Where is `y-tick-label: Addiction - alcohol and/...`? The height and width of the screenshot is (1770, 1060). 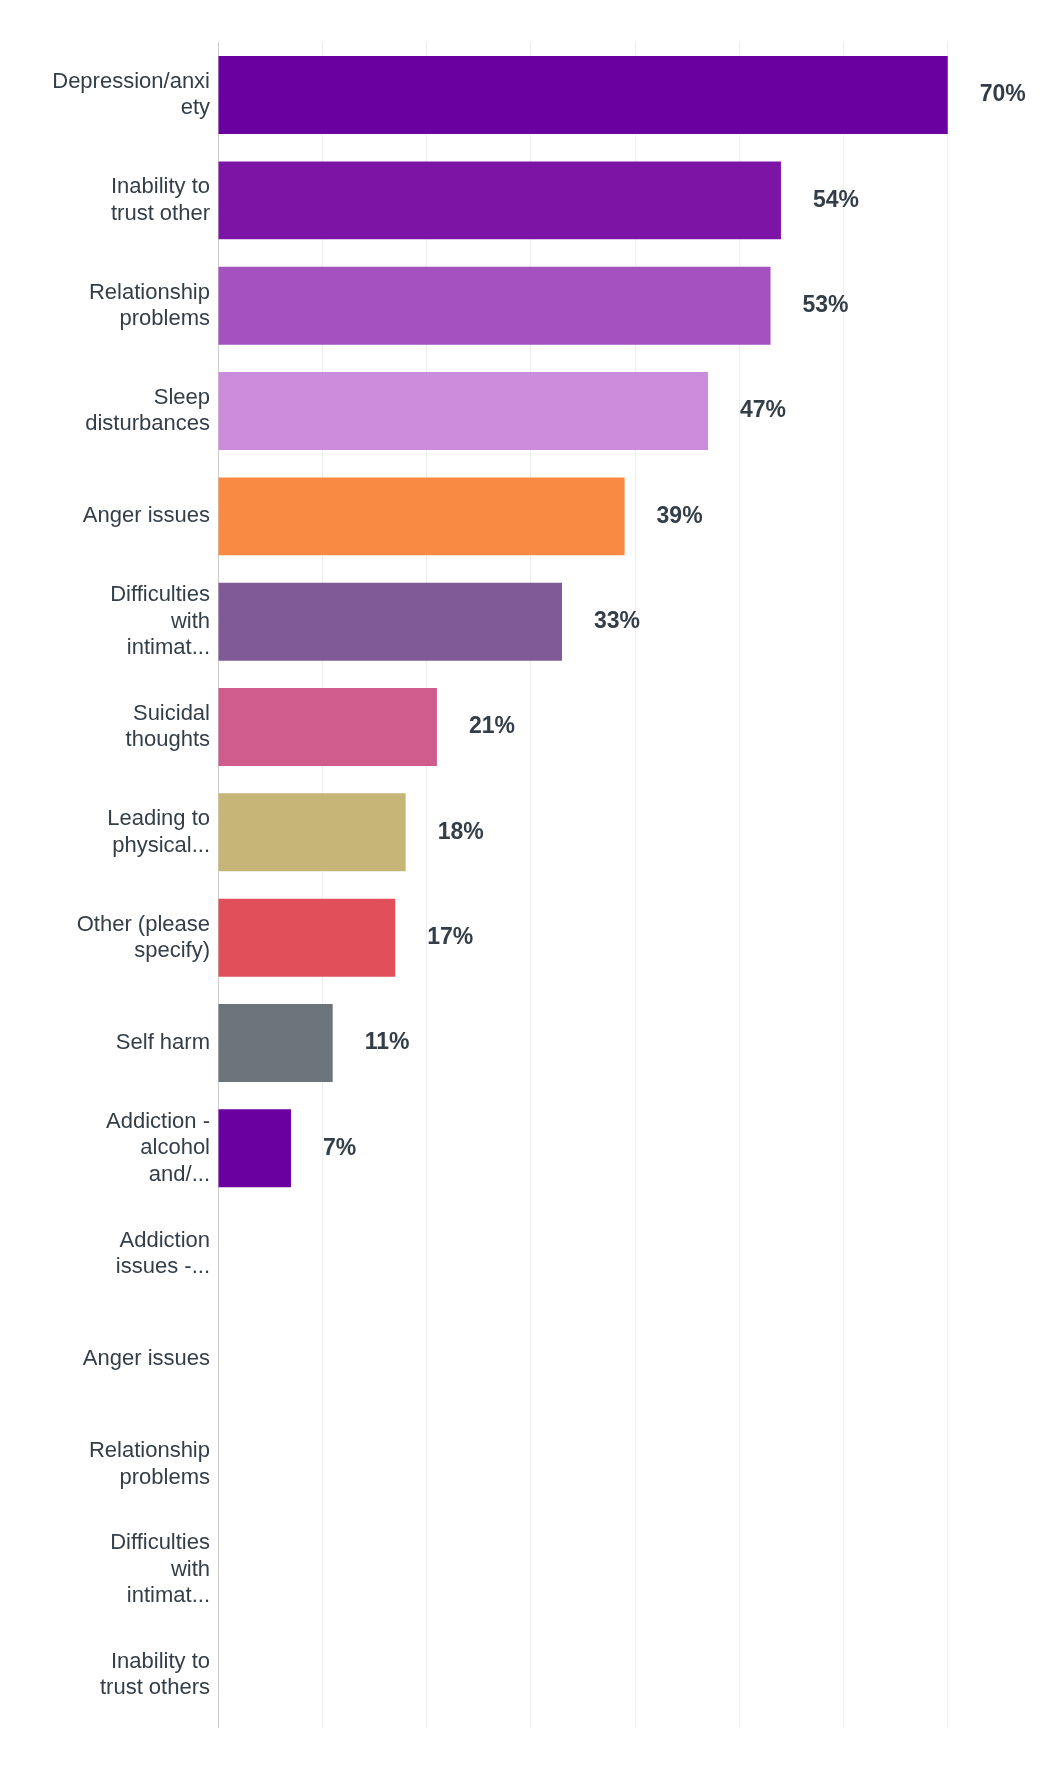
y-tick-label: Addiction - alcohol and/... is located at coordinates (158, 1146).